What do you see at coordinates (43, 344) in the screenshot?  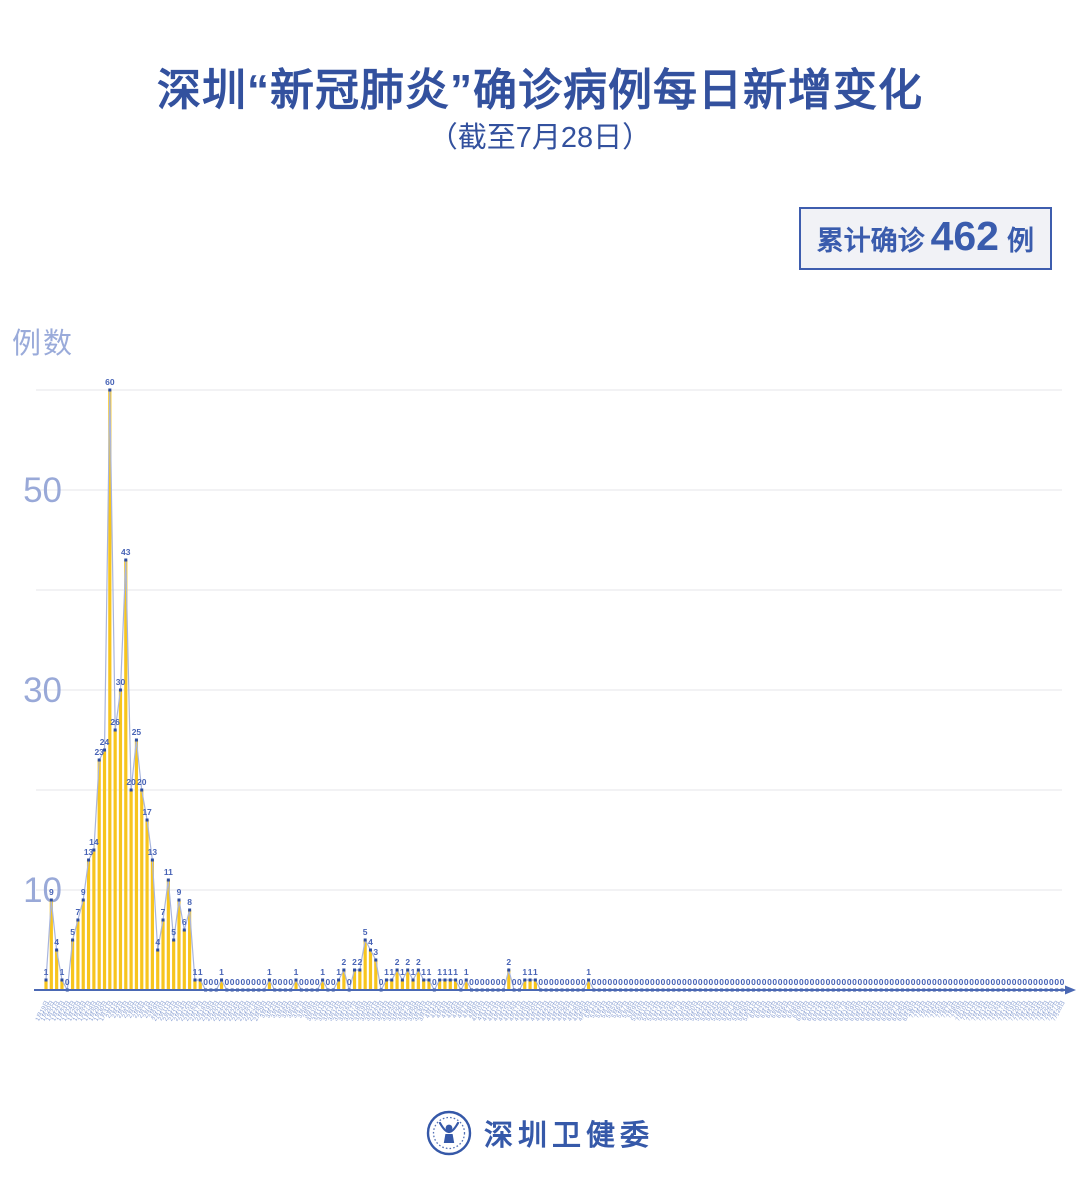 I see `y-axis-unit-label: 例数` at bounding box center [43, 344].